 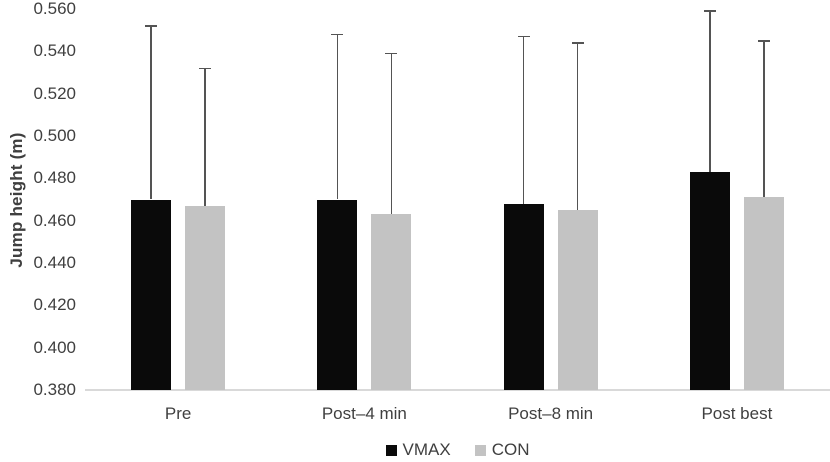 What do you see at coordinates (457, 390) in the screenshot?
I see `x-axis-line` at bounding box center [457, 390].